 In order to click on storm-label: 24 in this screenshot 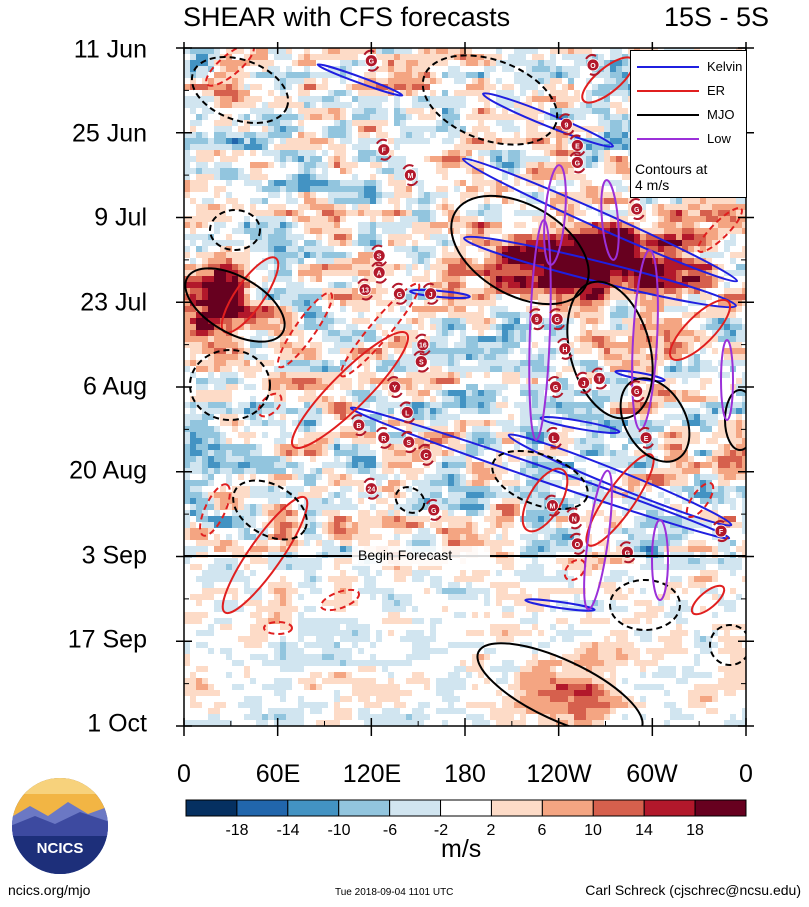, I will do `click(371, 490)`.